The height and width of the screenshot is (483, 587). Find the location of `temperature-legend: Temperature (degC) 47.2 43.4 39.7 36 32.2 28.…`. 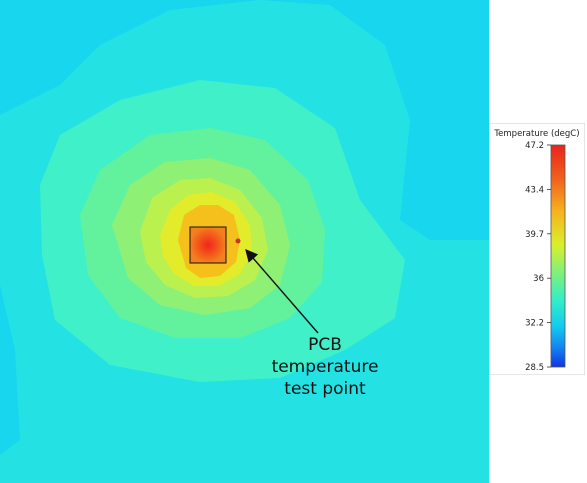

temperature-legend: Temperature (degC) 47.2 43.4 39.7 36 32.2 28.… is located at coordinates (537, 249).